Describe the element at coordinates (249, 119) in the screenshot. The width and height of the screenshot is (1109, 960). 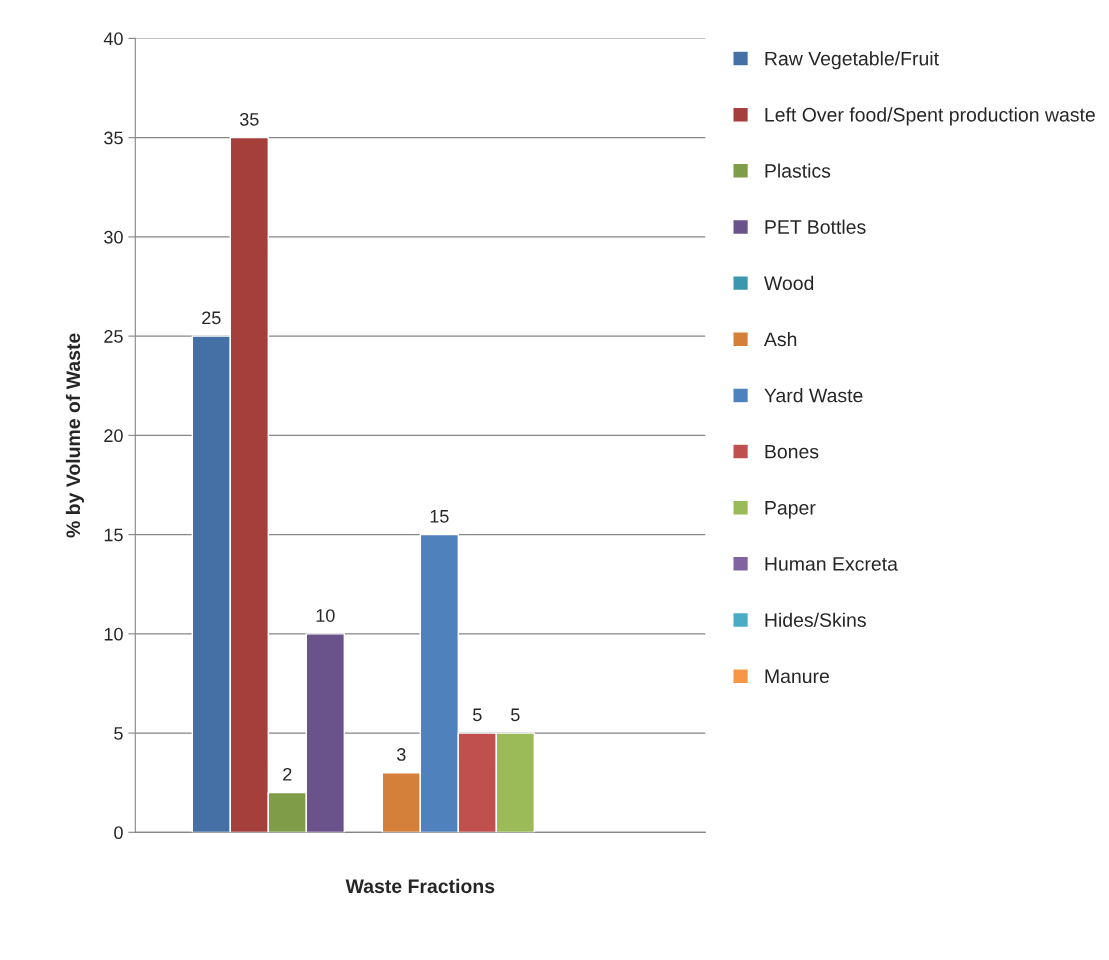
I see `data-label: 35` at that location.